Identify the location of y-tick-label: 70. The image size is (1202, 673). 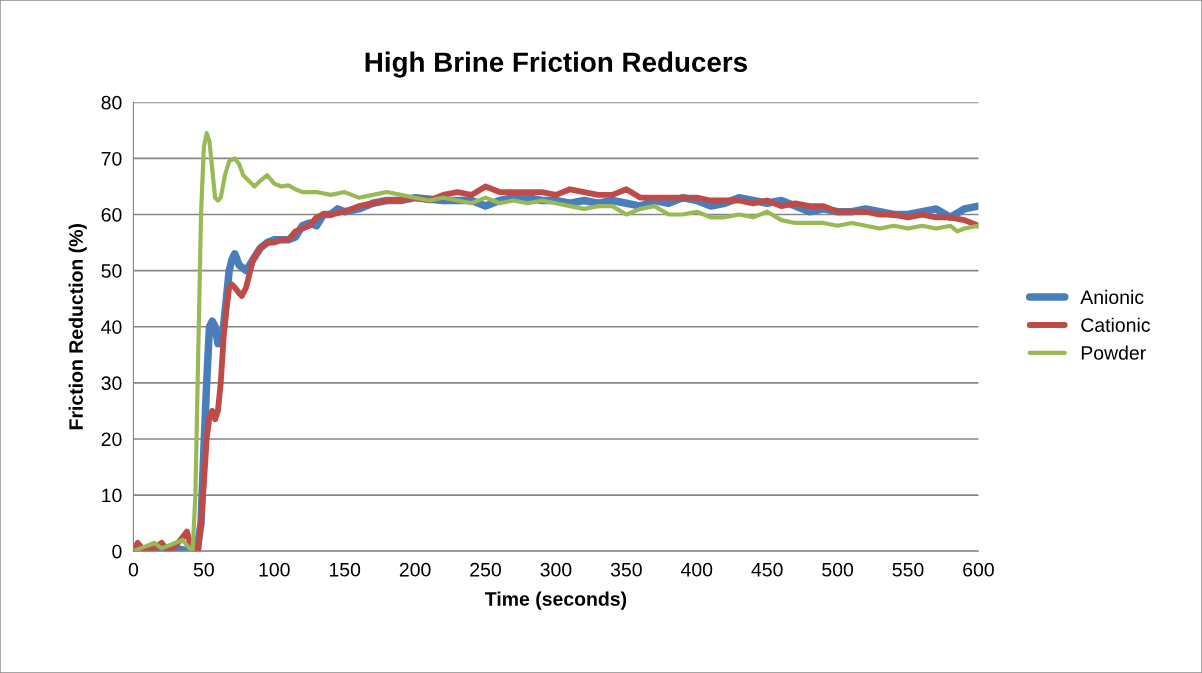
(111, 158).